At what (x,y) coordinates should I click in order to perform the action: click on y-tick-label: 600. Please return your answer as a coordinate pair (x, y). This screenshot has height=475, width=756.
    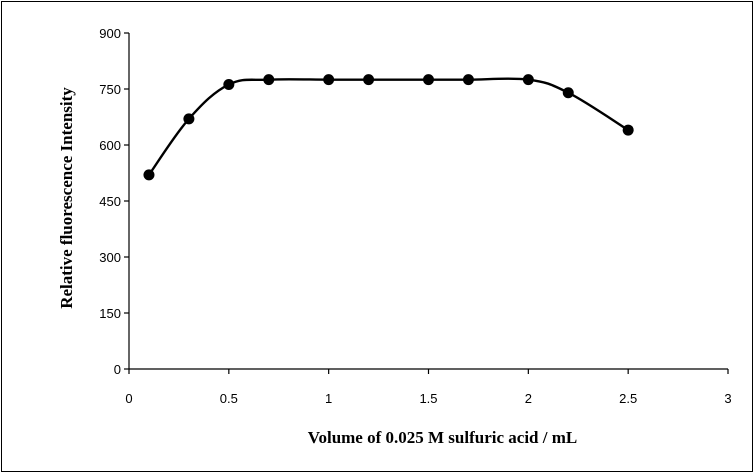
    Looking at the image, I should click on (110, 145).